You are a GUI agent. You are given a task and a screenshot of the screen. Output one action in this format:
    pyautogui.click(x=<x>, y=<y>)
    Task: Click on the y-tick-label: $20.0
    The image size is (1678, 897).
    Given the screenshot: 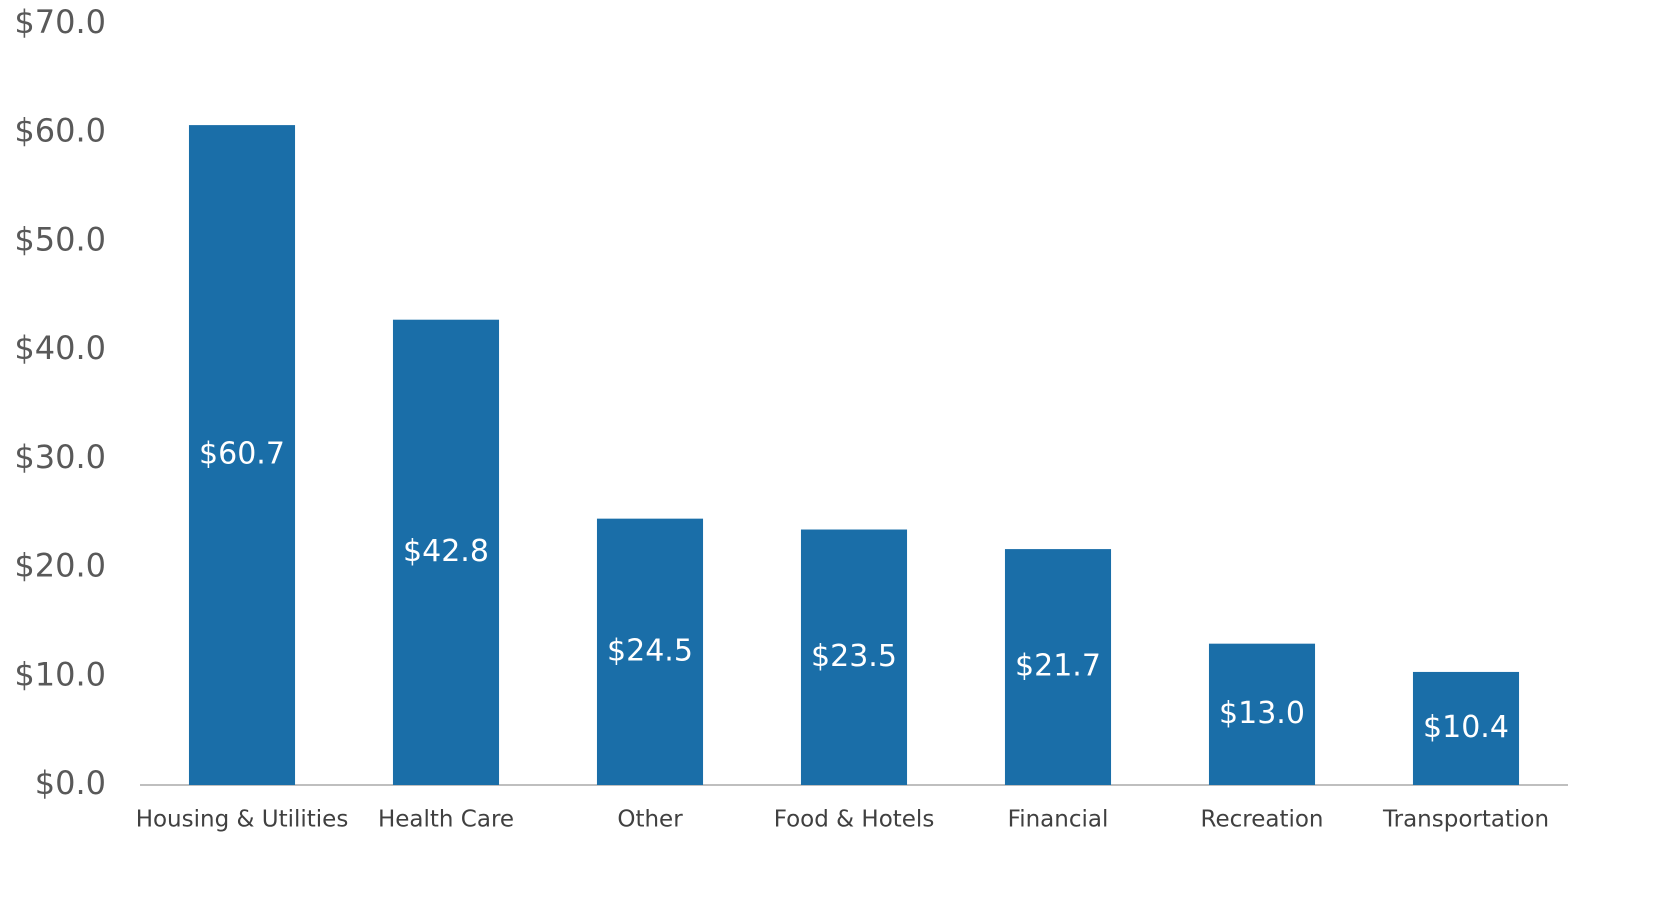 What is the action you would take?
    pyautogui.click(x=60, y=566)
    